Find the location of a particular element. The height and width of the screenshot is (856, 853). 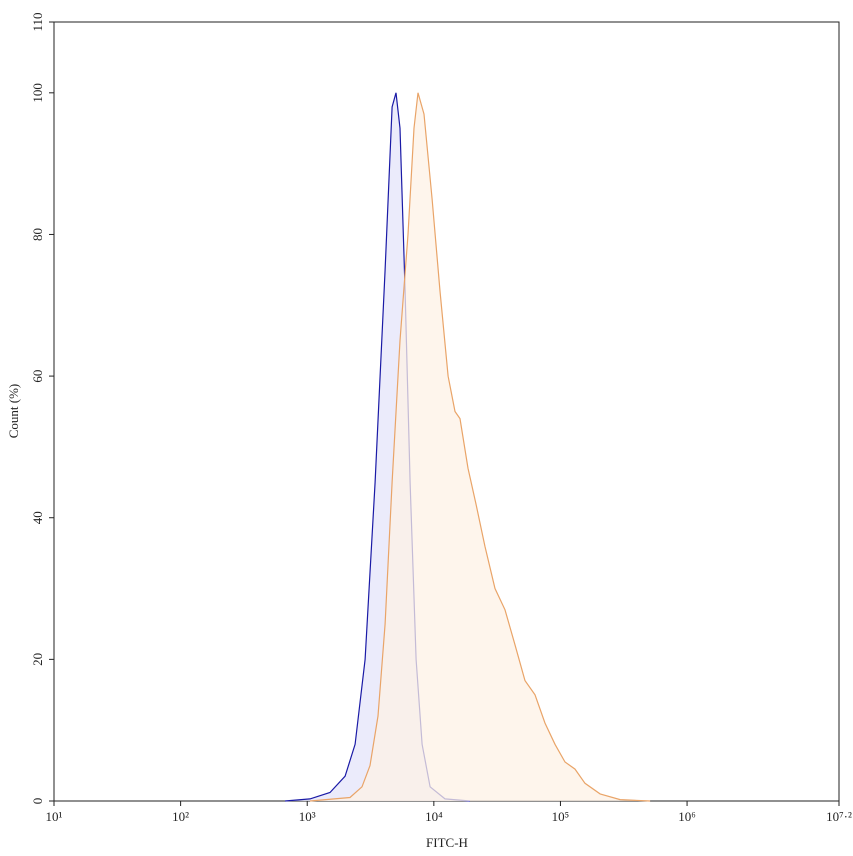

y-tick-label: 0 is located at coordinates (37, 801).